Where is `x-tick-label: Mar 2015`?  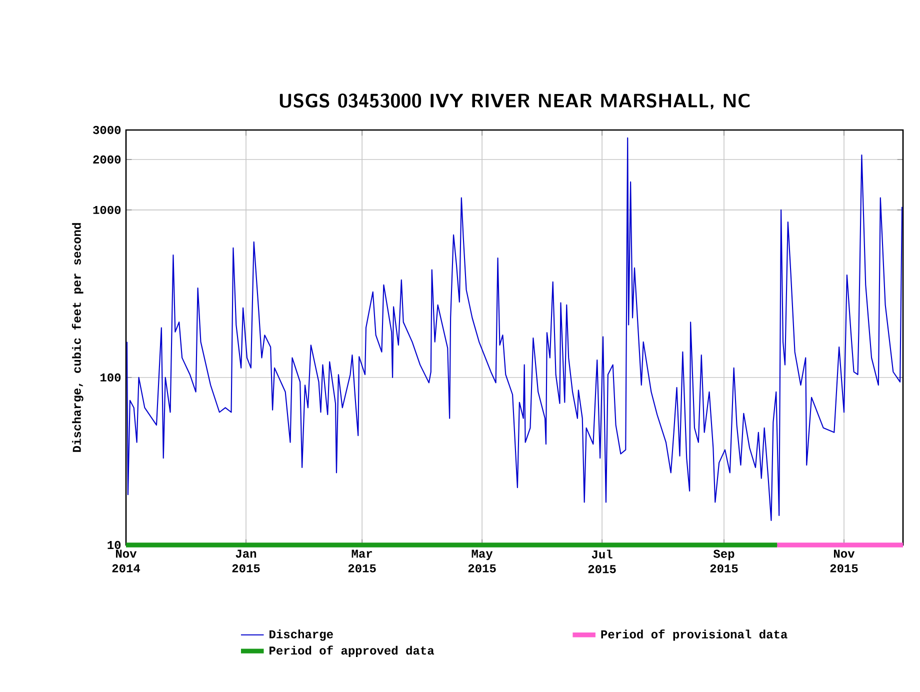
x-tick-label: Mar 2015 is located at coordinates (362, 561).